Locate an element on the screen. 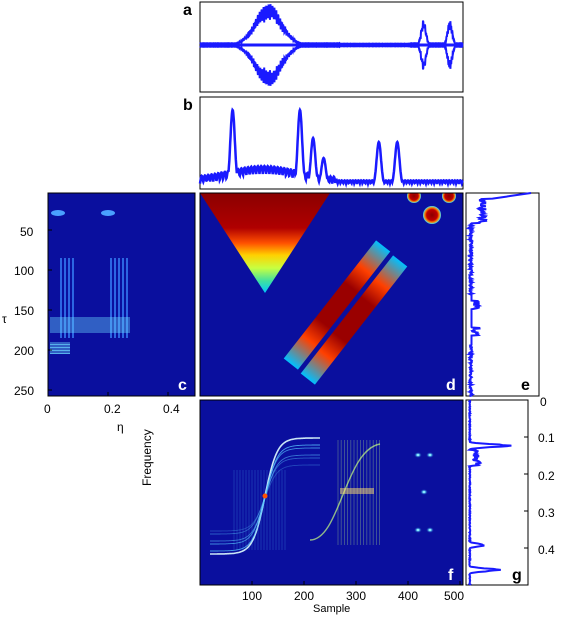 This screenshot has width=562, height=618. panel-c-frame is located at coordinates (121, 294).